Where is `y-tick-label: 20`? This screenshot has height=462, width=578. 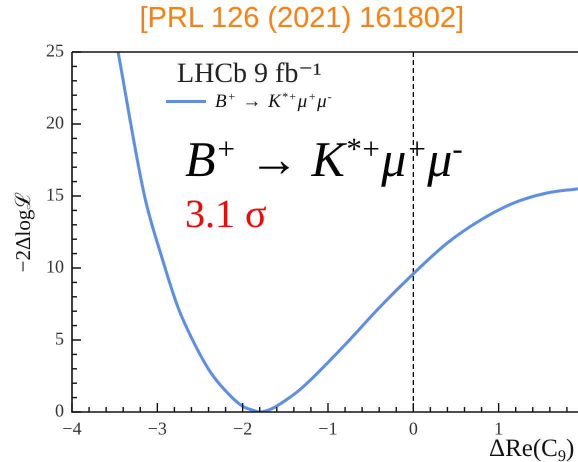
y-tick-label: 20 is located at coordinates (55, 122).